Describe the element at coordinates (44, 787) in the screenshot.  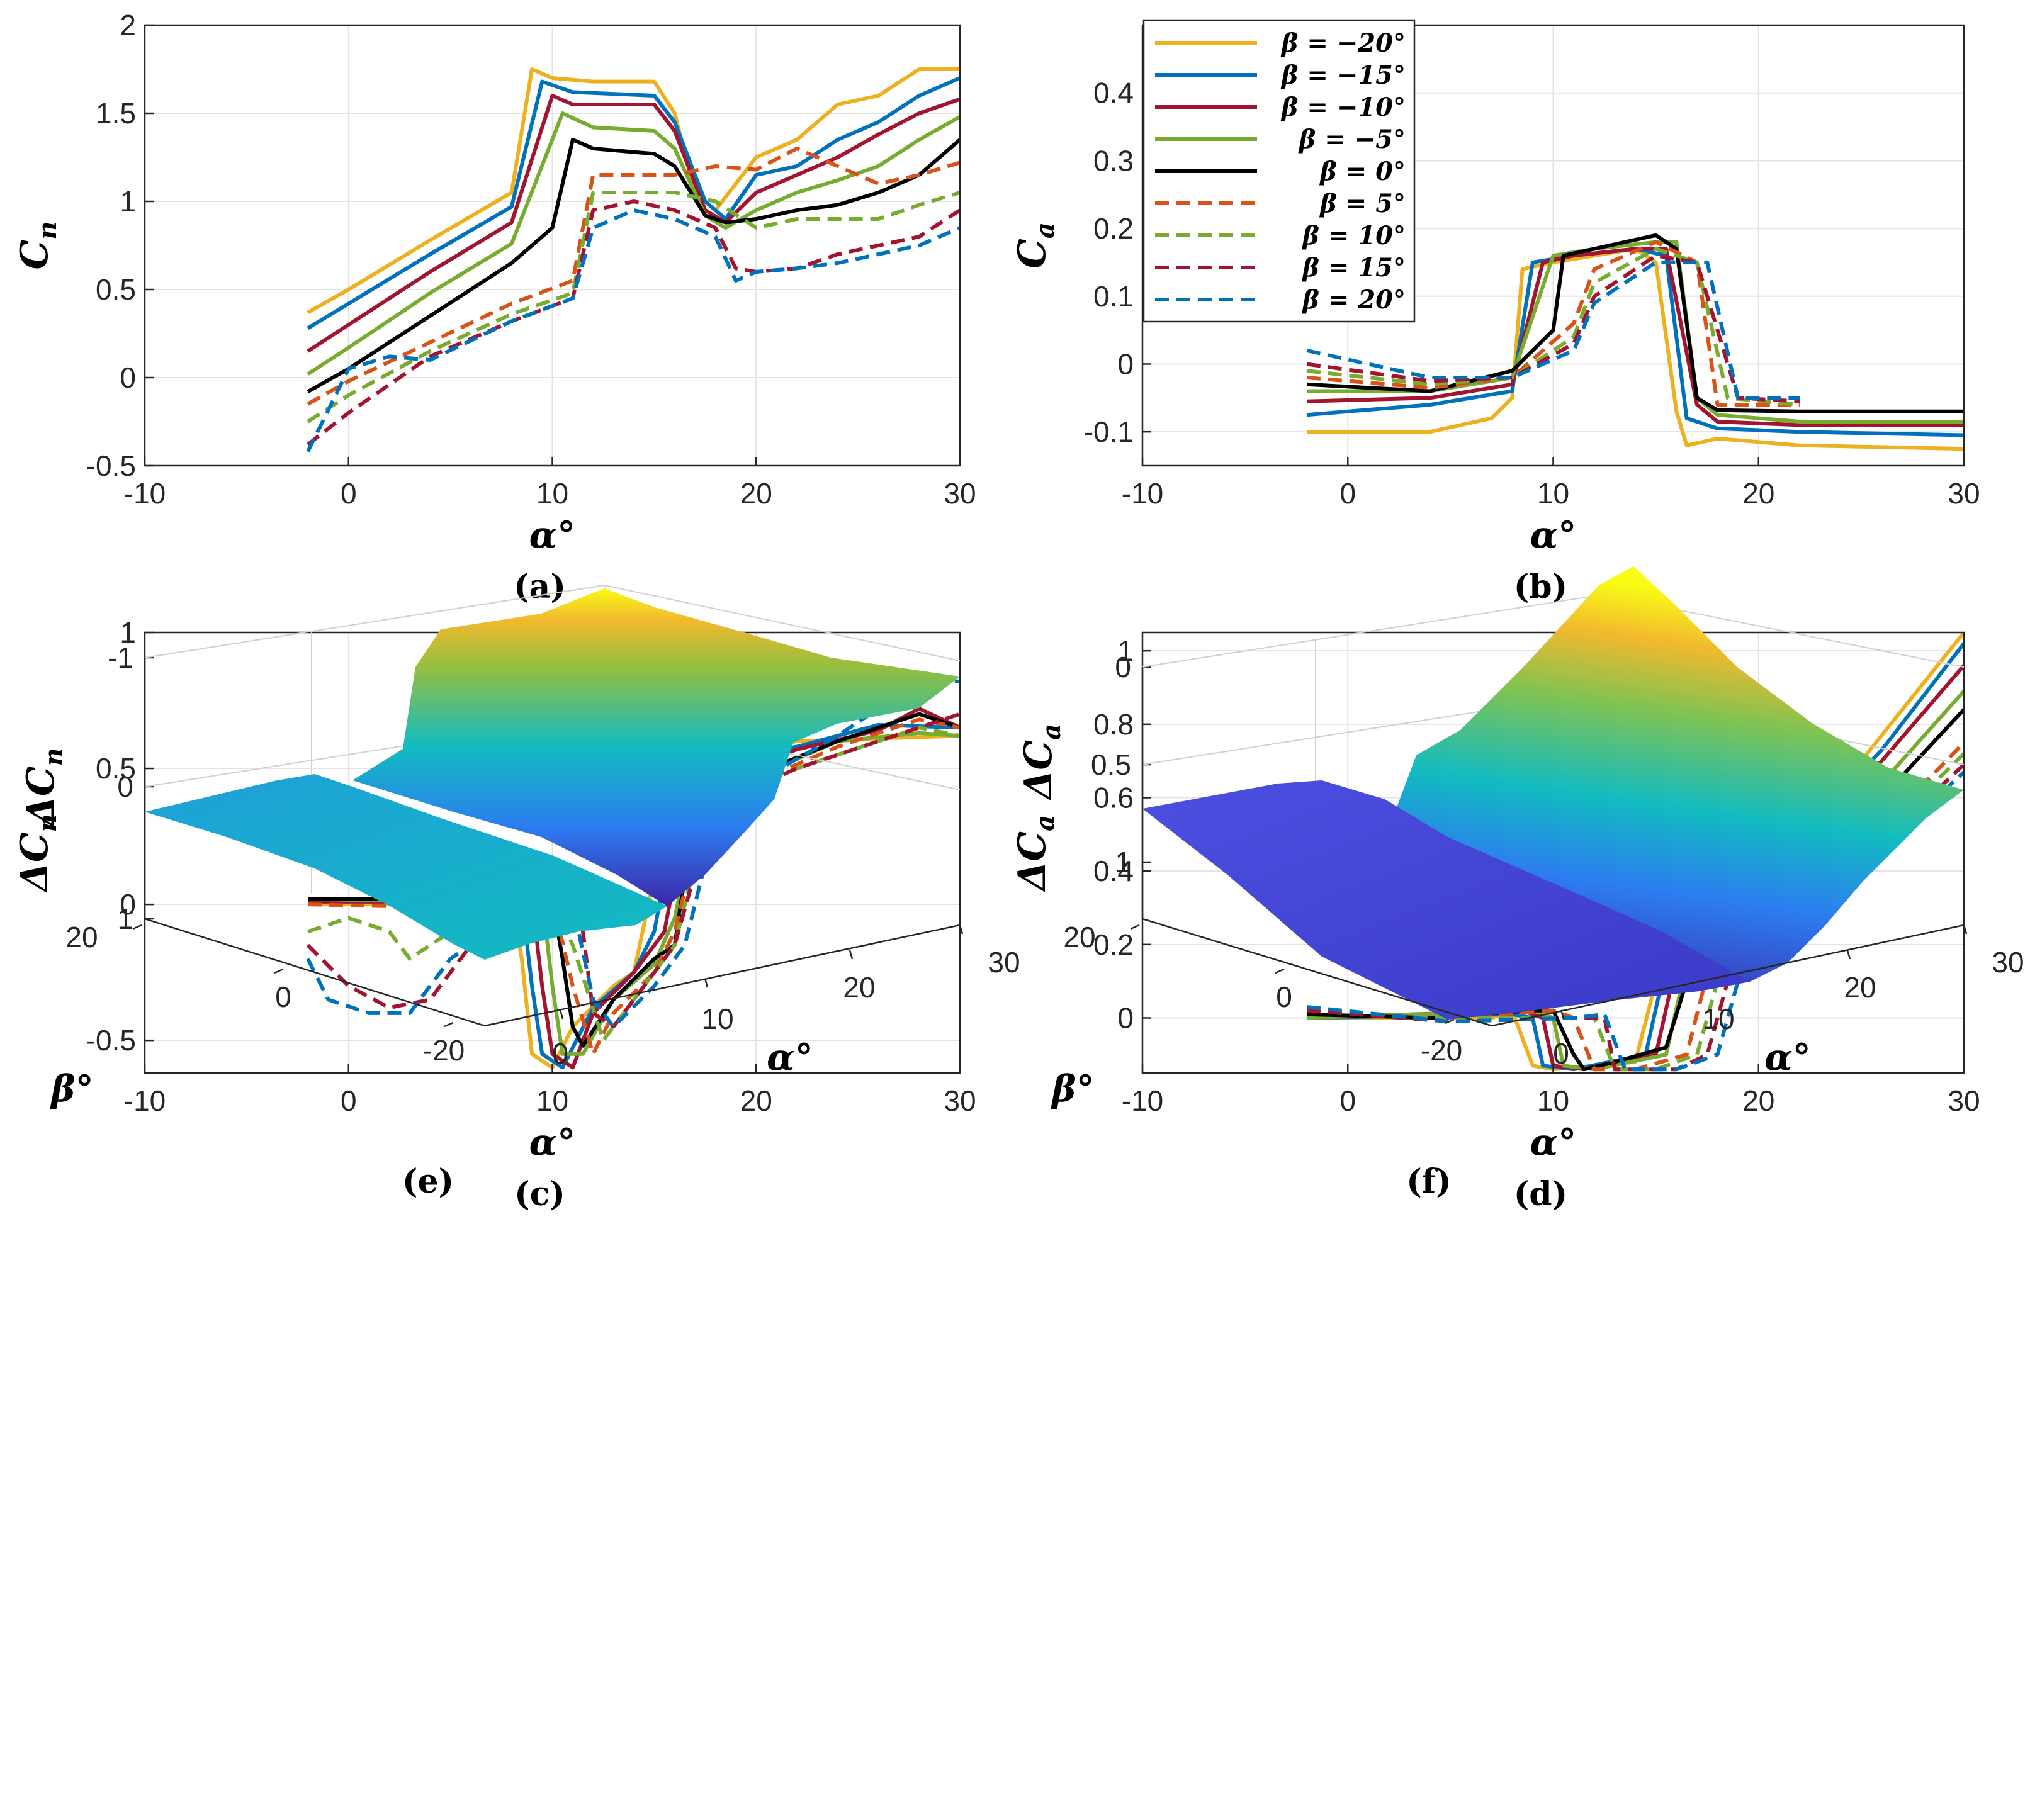
I see `z-axis-label: ΔCn` at that location.